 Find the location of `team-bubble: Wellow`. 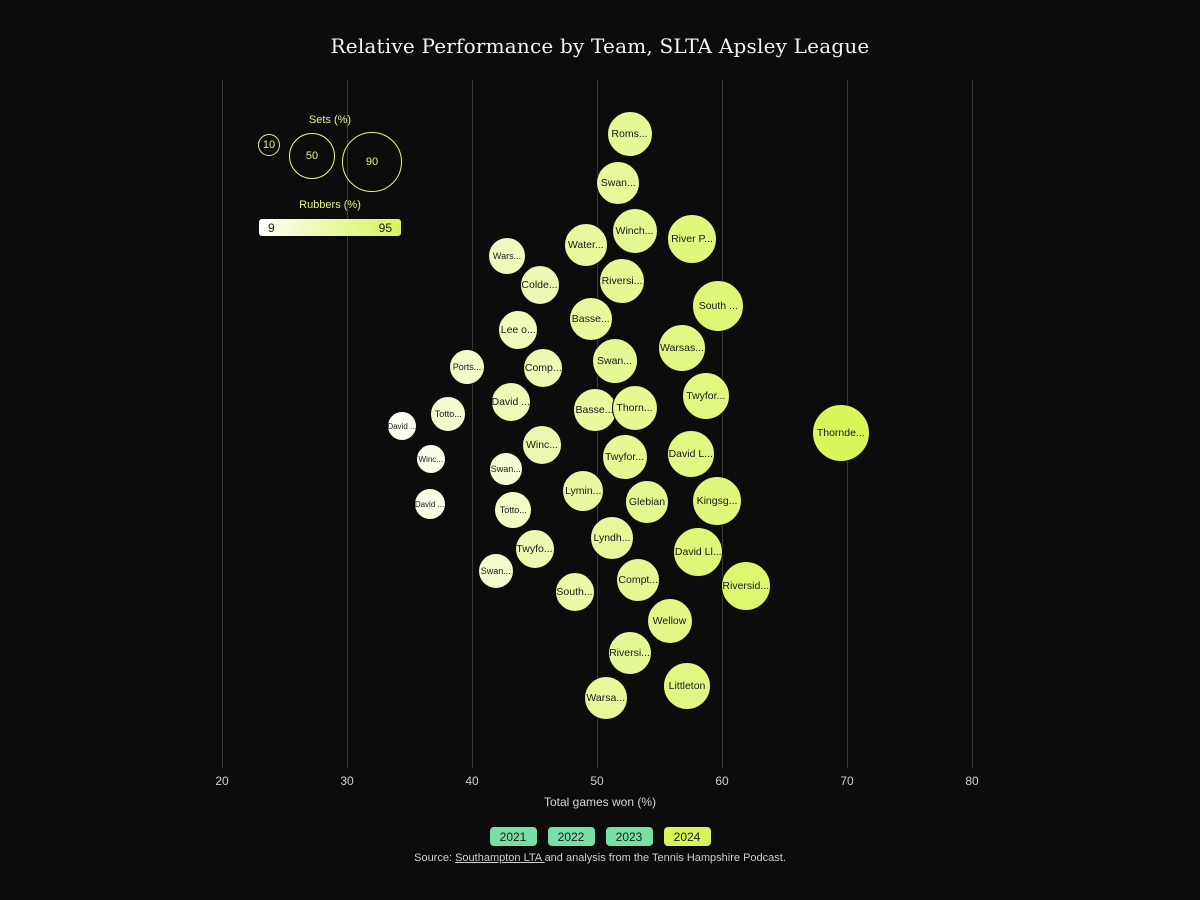

team-bubble: Wellow is located at coordinates (669, 621).